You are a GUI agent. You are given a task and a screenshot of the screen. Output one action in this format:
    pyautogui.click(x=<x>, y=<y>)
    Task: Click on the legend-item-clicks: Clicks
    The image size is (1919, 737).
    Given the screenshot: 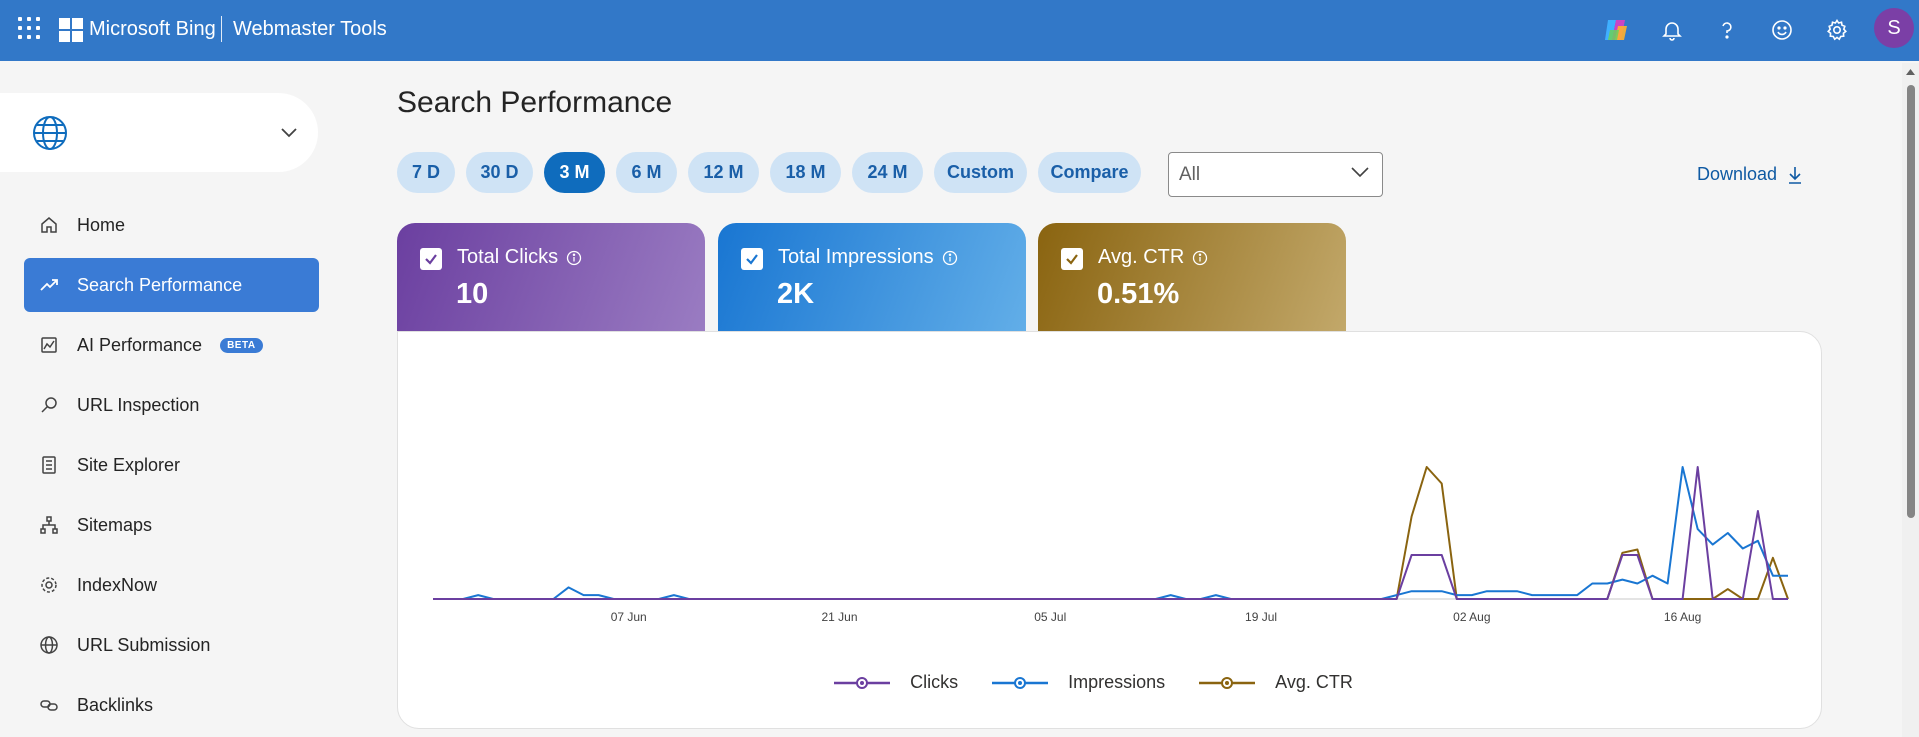 What is the action you would take?
    pyautogui.click(x=896, y=682)
    